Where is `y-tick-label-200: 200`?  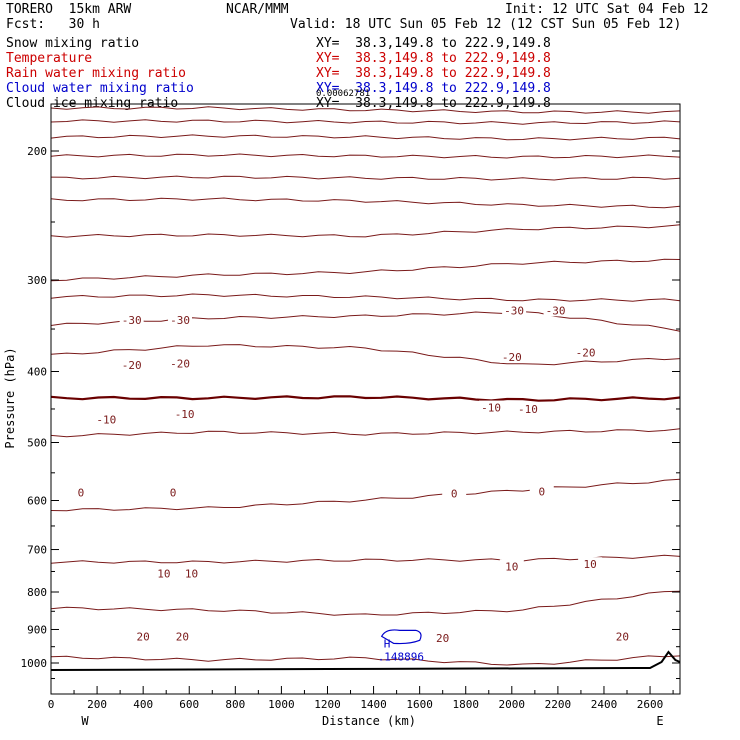 y-tick-label-200: 200 is located at coordinates (37, 151).